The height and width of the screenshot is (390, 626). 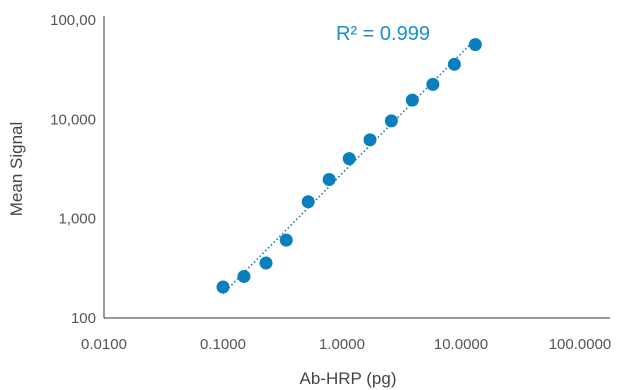 I want to click on x-tick-label: 1.0000, so click(x=342, y=344).